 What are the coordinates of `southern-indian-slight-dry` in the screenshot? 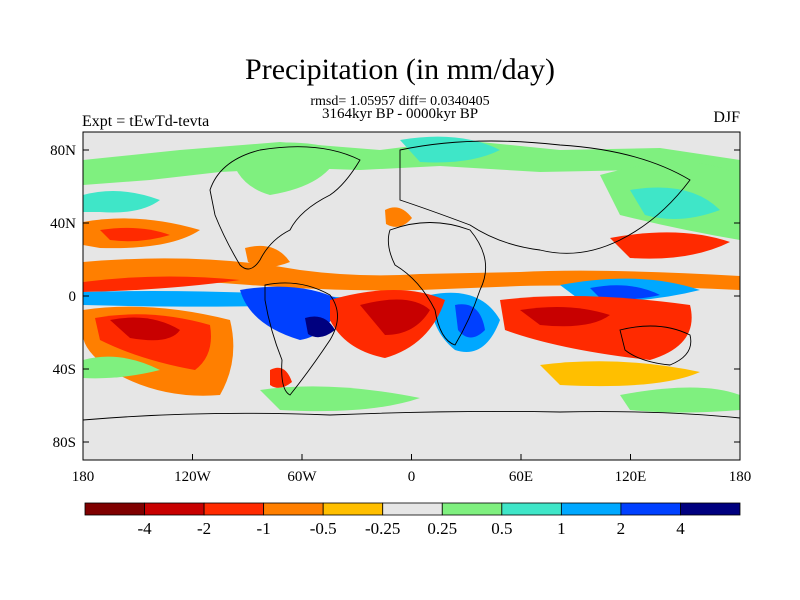 It's located at (620, 374).